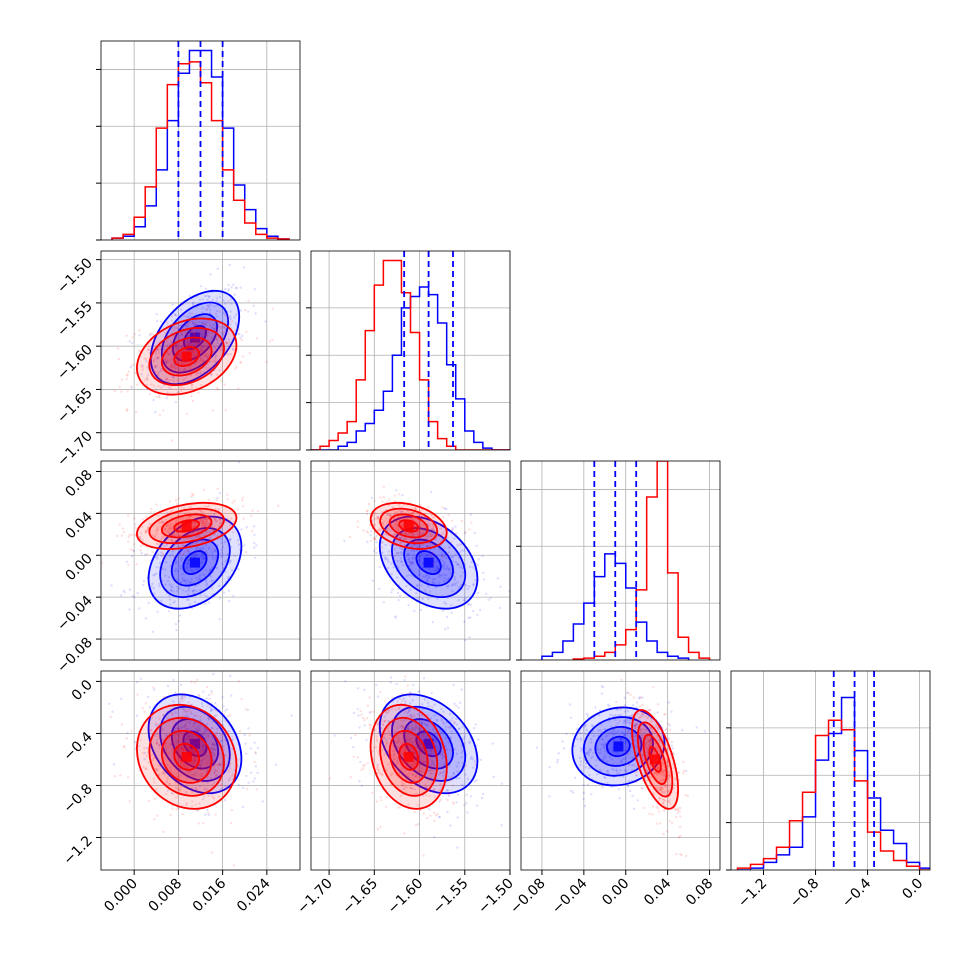  Describe the element at coordinates (620, 560) in the screenshot. I see `panel-frame` at that location.